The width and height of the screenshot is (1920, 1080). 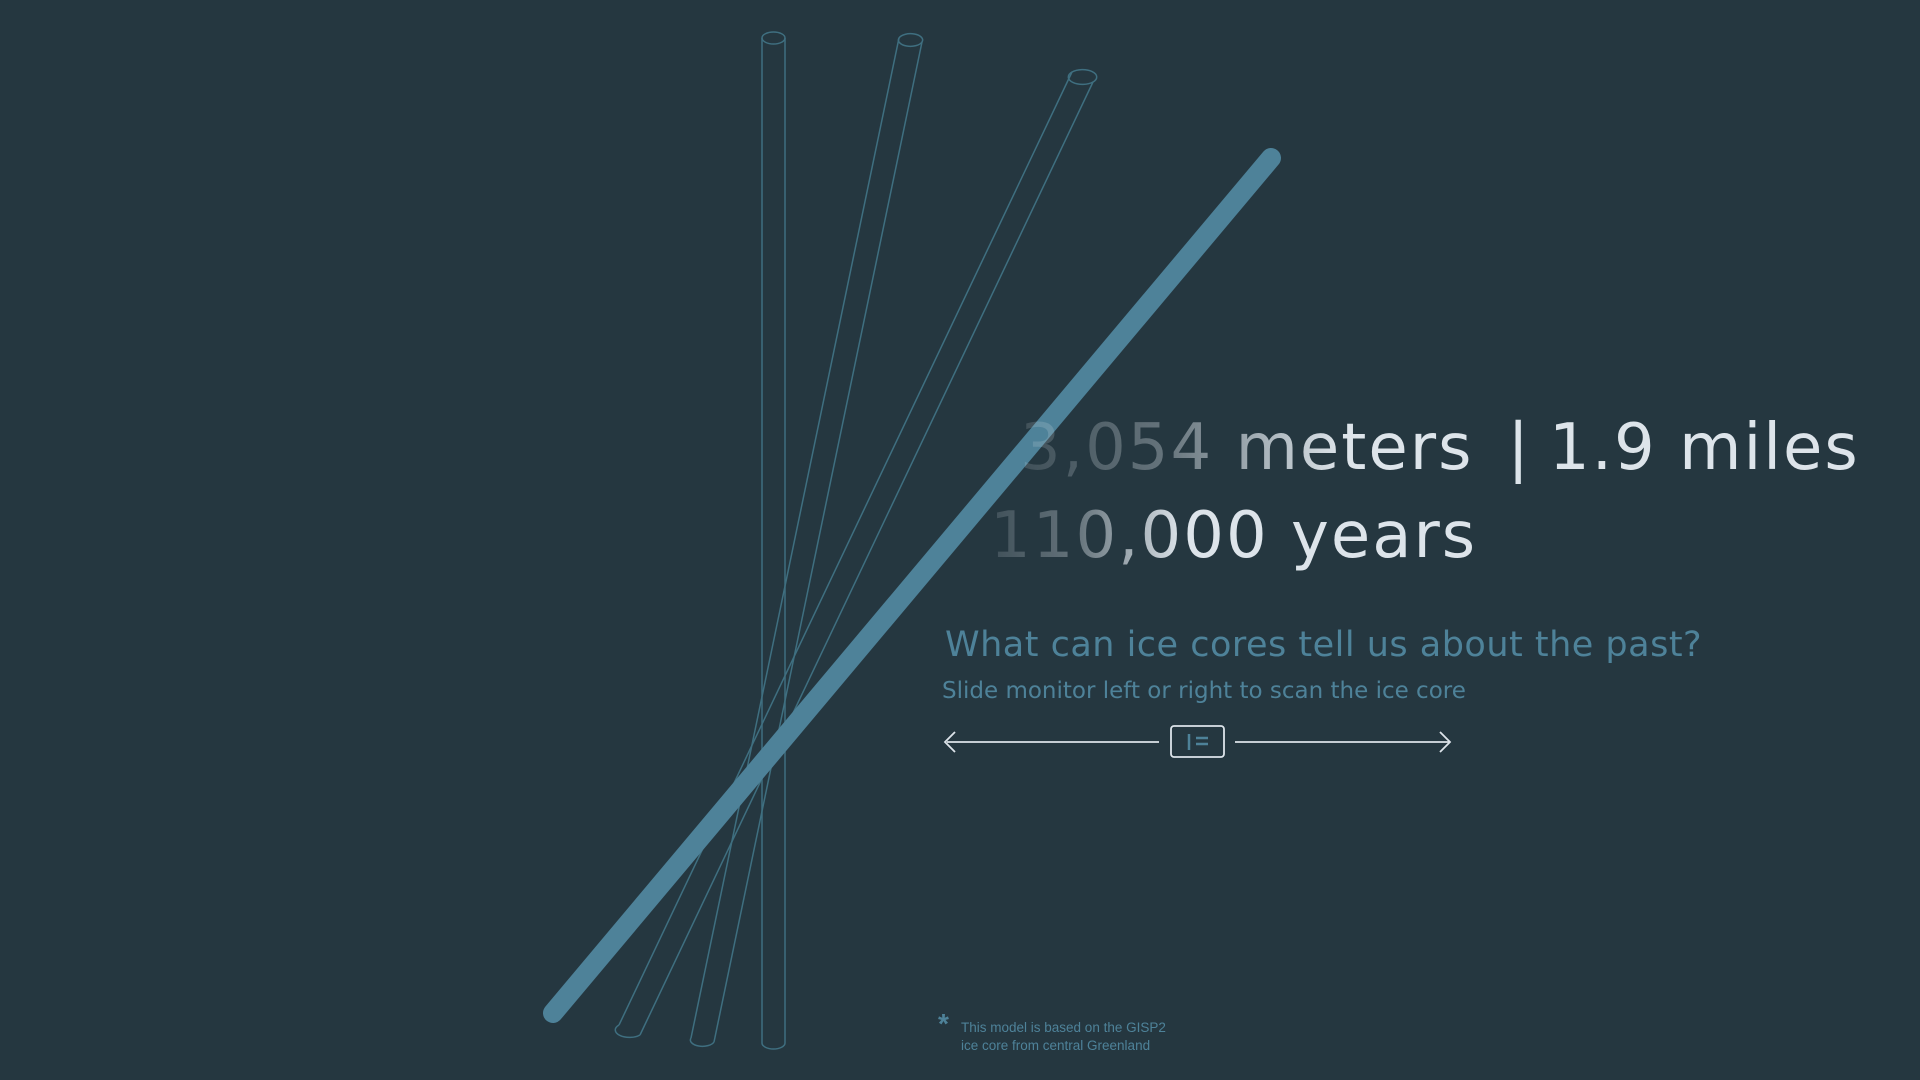 I want to click on footnote-line-1: This model is based on the GISP2, so click(x=1063, y=1027).